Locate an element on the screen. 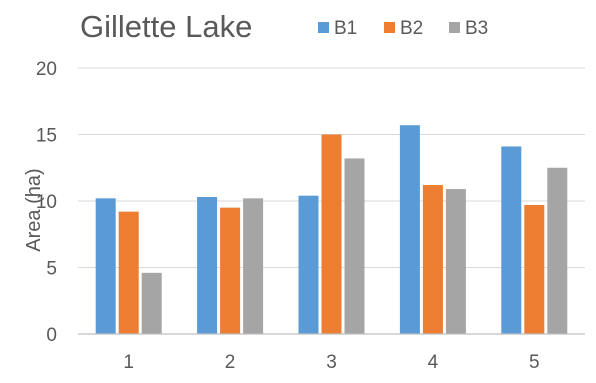 This screenshot has width=596, height=383. x-tick-label: 3 is located at coordinates (331, 362).